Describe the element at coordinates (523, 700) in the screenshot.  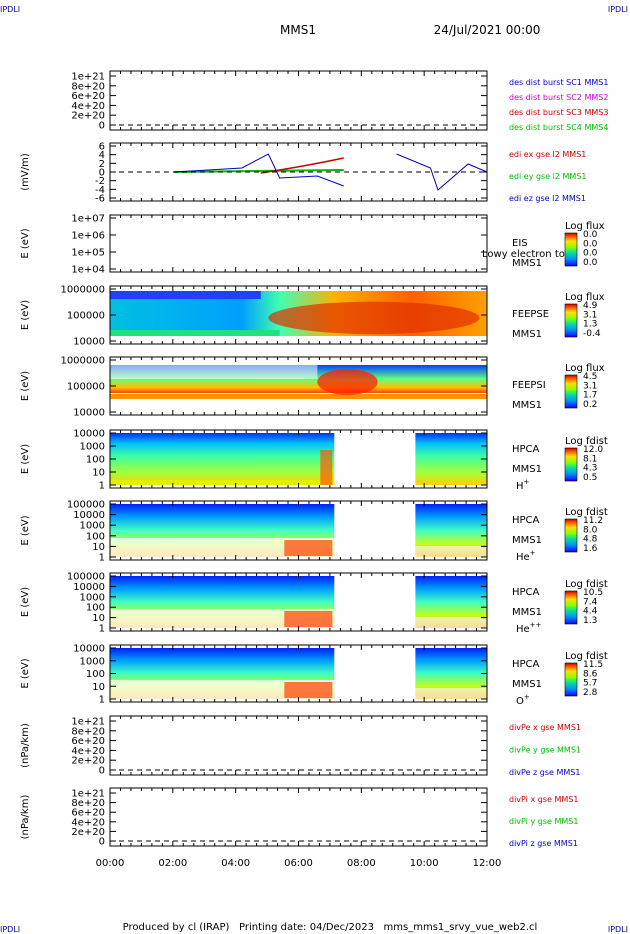
I see `species-label: O+` at that location.